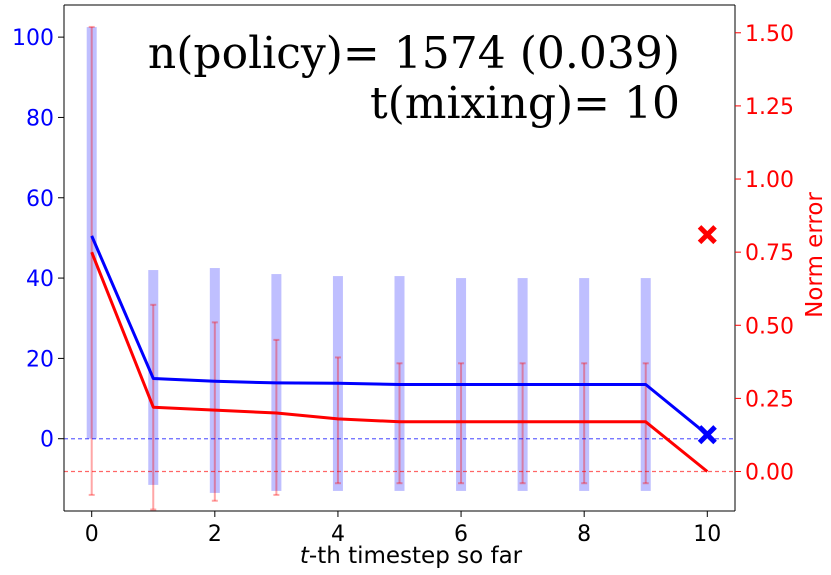  Describe the element at coordinates (92, 534) in the screenshot. I see `x-tick-label: 0` at that location.